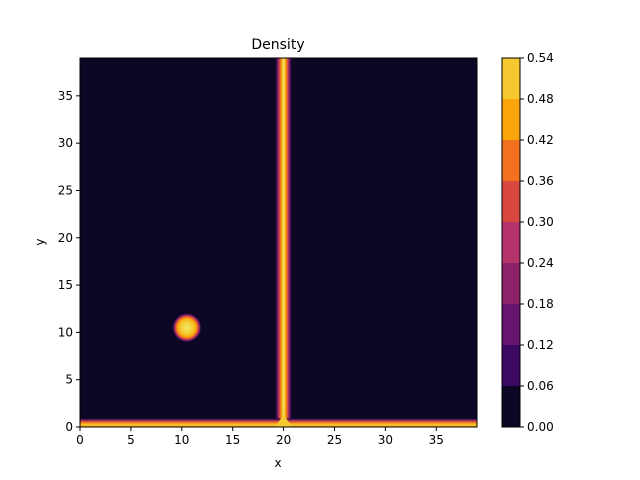  Describe the element at coordinates (131, 440) in the screenshot. I see `x-tick-label: 5` at that location.